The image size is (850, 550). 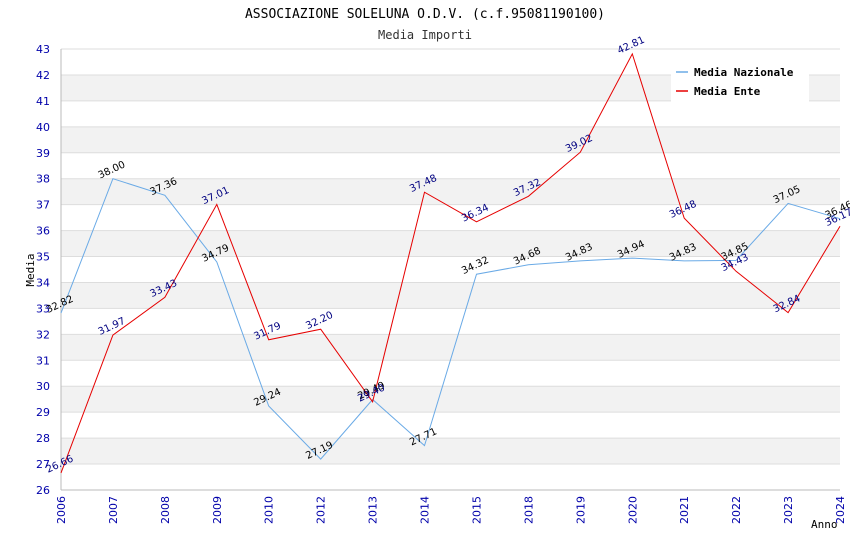 What do you see at coordinates (43, 464) in the screenshot?
I see `y-tick-label: 27` at bounding box center [43, 464].